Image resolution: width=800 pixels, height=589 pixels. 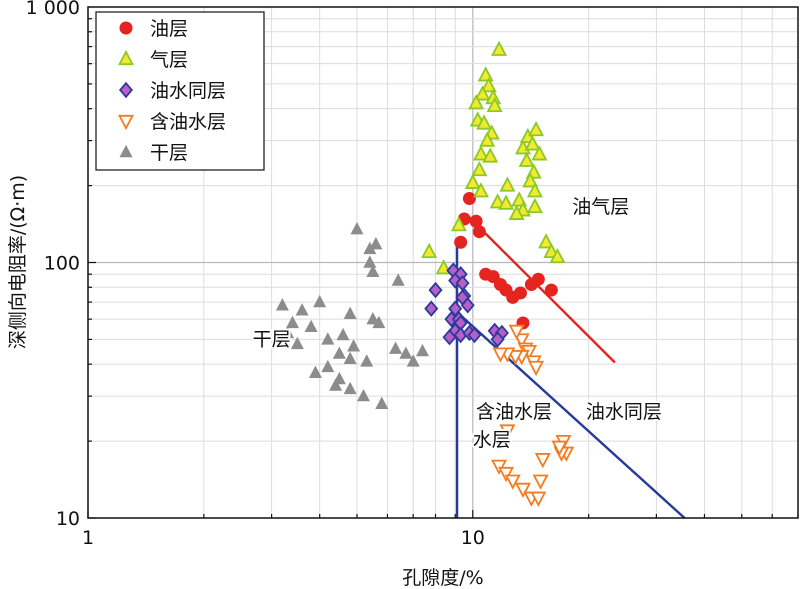 What do you see at coordinates (188, 91) in the screenshot?
I see `legend-label: 油水同层` at bounding box center [188, 91].